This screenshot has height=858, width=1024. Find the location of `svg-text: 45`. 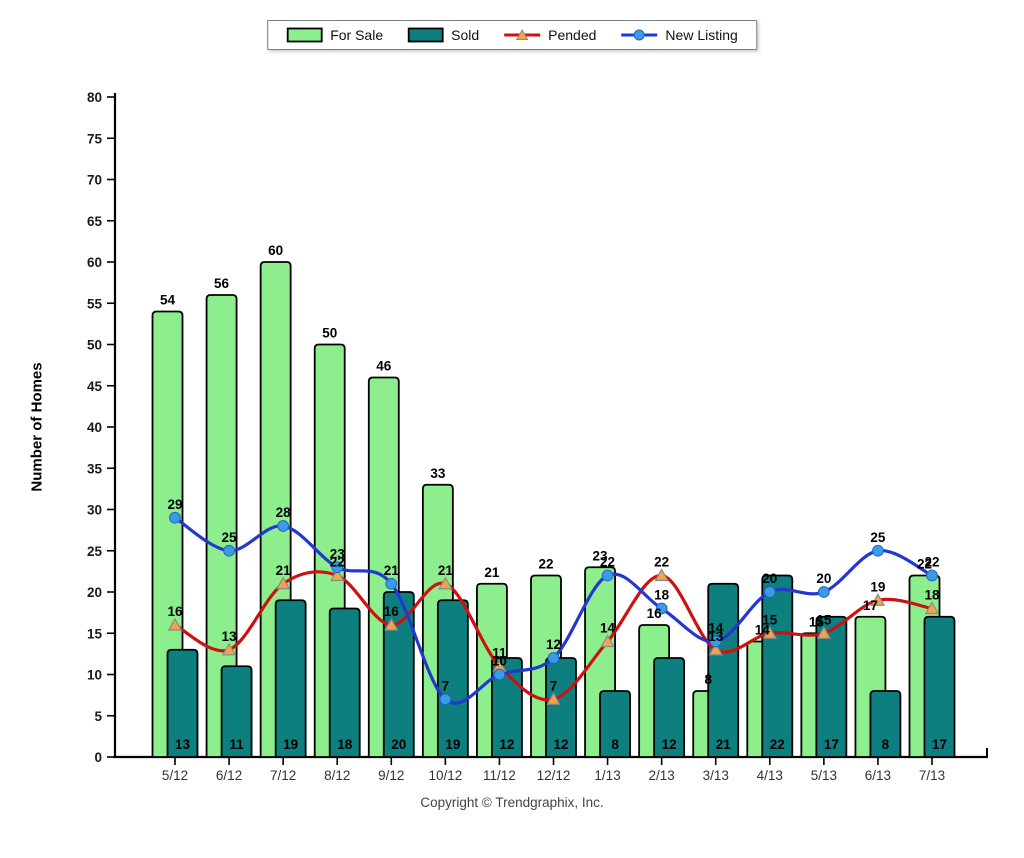

svg-text: 45 is located at coordinates (95, 386).